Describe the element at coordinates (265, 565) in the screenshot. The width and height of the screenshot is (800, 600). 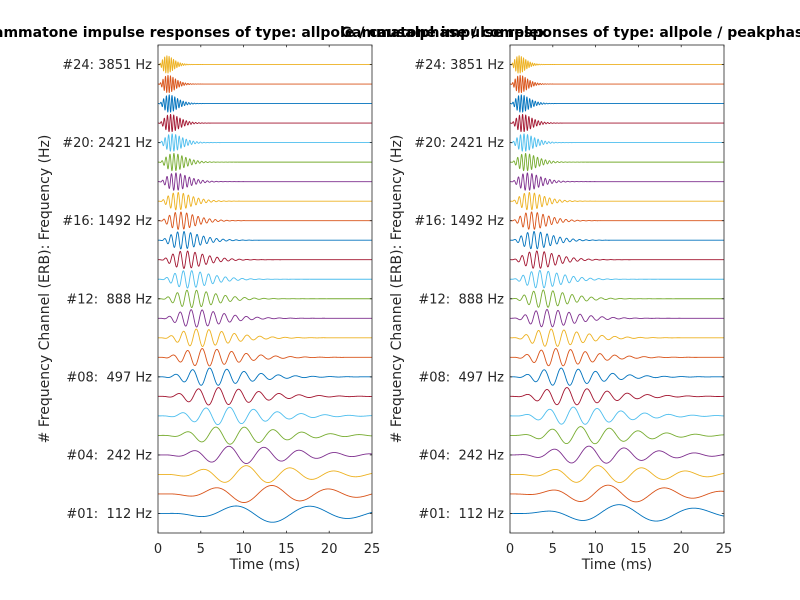
I see `x-axis-label-left: Time (ms)` at that location.